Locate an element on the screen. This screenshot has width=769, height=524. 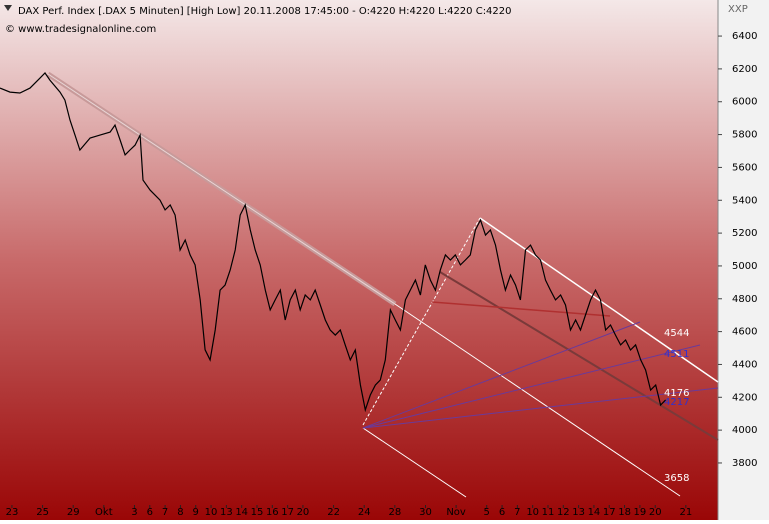
x-tick-label: 16 is located at coordinates (272, 512).